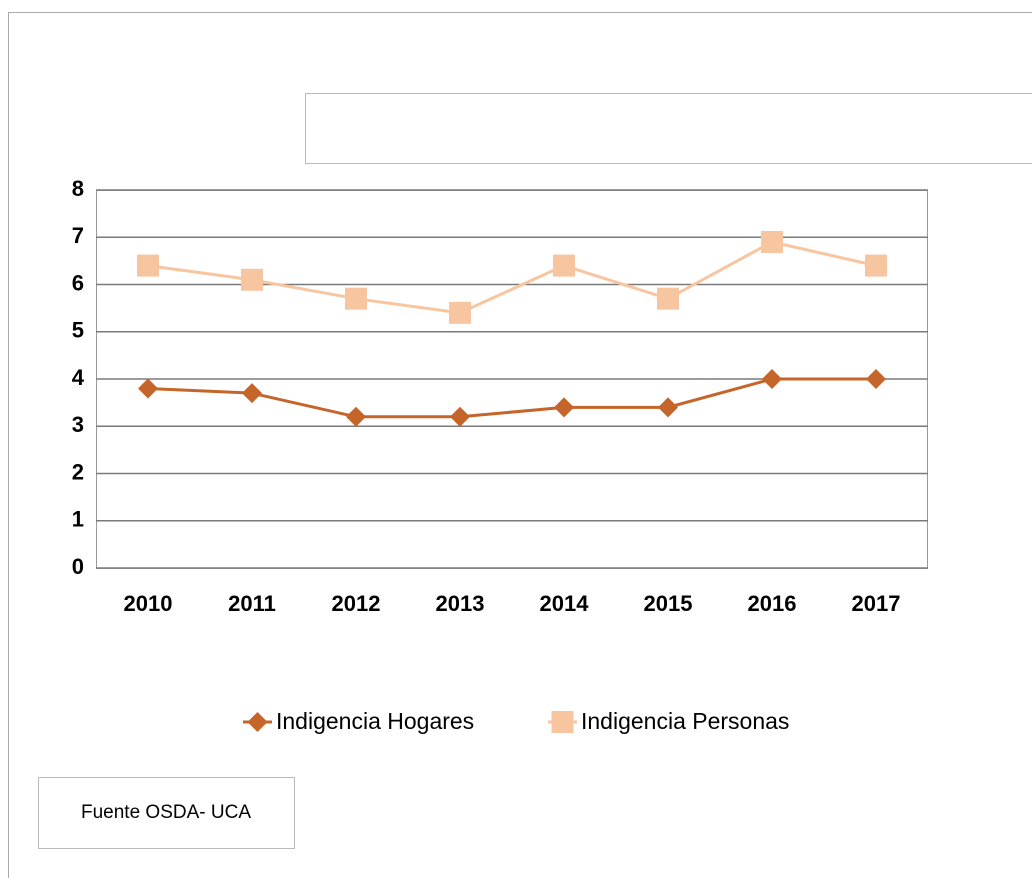 This screenshot has height=878, width=1032. I want to click on y-tick-label: 2, so click(78, 471).